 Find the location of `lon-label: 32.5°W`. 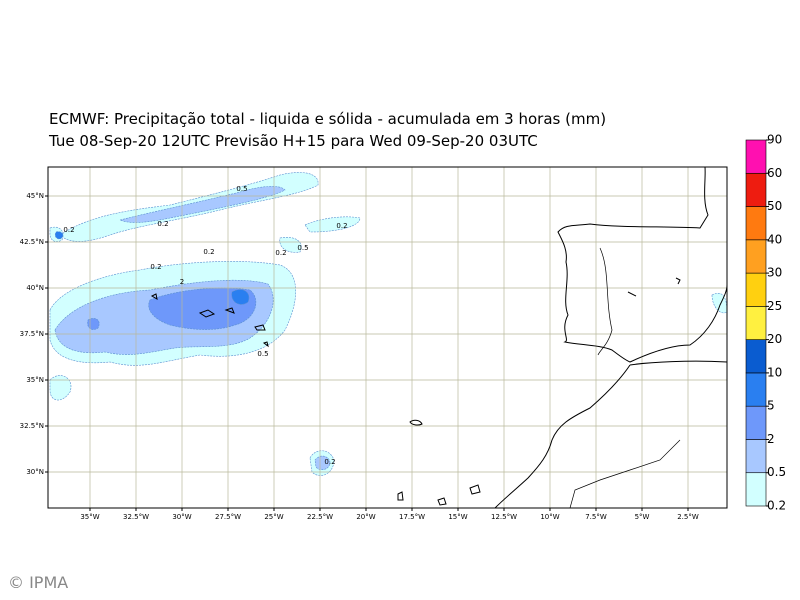

lon-label: 32.5°W is located at coordinates (136, 517).